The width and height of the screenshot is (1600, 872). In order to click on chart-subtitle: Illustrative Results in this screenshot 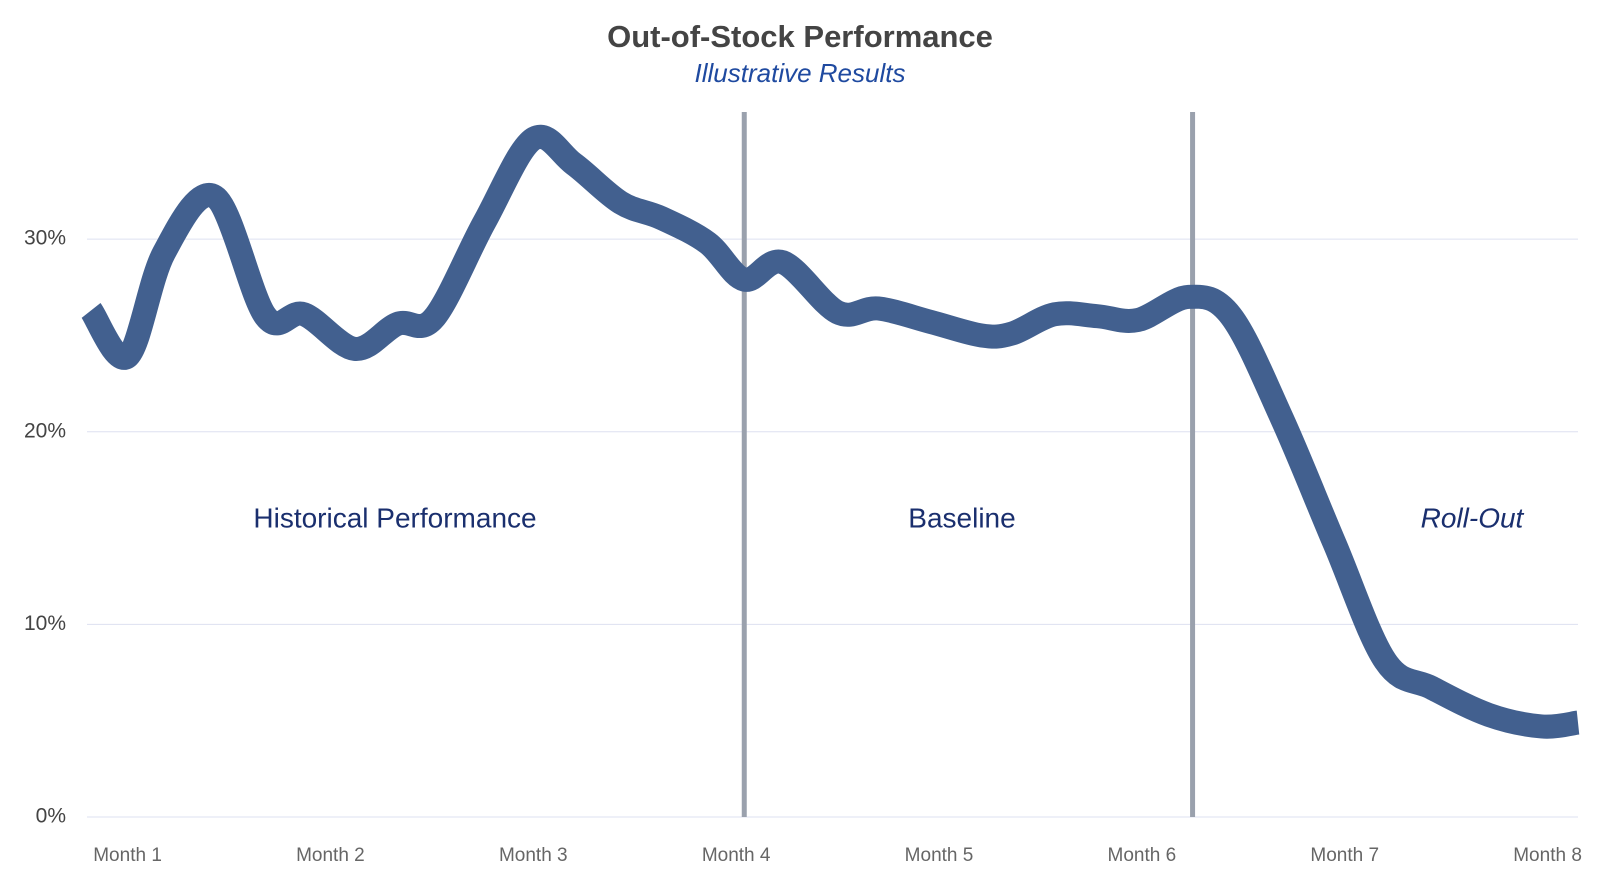, I will do `click(800, 73)`.